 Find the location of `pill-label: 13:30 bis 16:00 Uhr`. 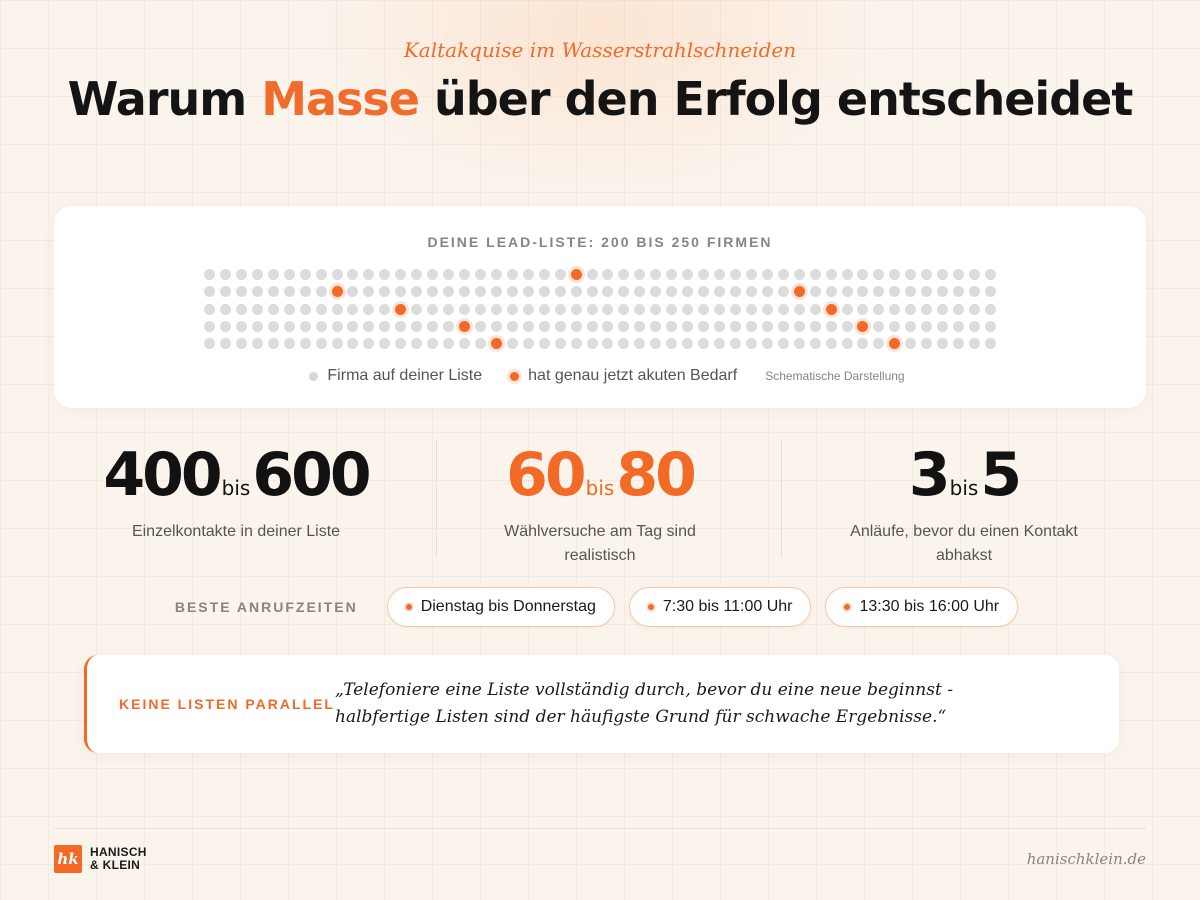

pill-label: 13:30 bis 16:00 Uhr is located at coordinates (929, 606).